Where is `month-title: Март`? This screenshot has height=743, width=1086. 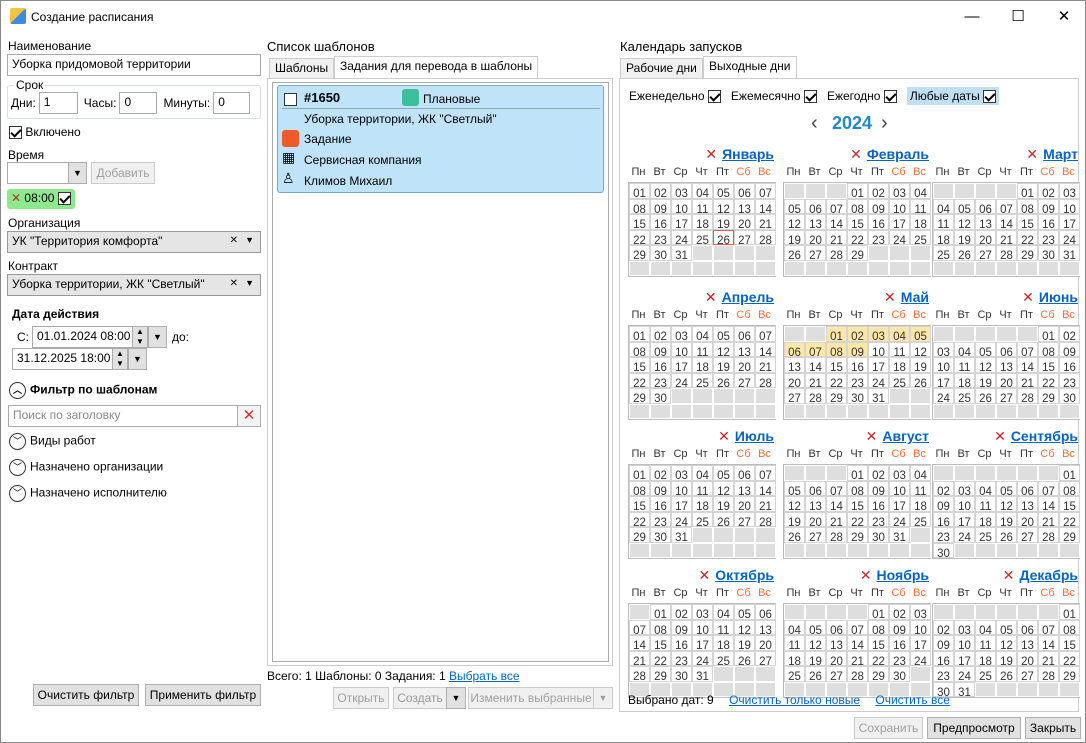
month-title: Март is located at coordinates (1060, 154).